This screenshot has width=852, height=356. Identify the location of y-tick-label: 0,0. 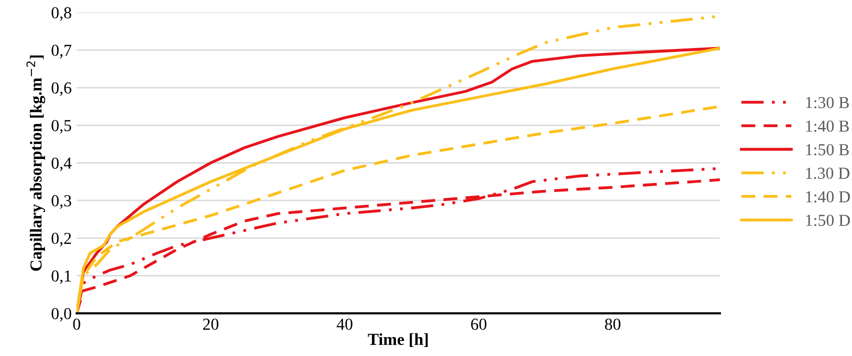
(62, 315).